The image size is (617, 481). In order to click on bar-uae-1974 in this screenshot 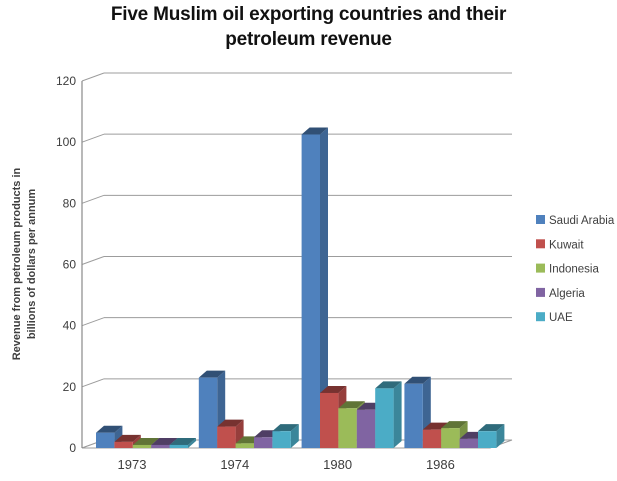, I will do `click(281, 439)`.